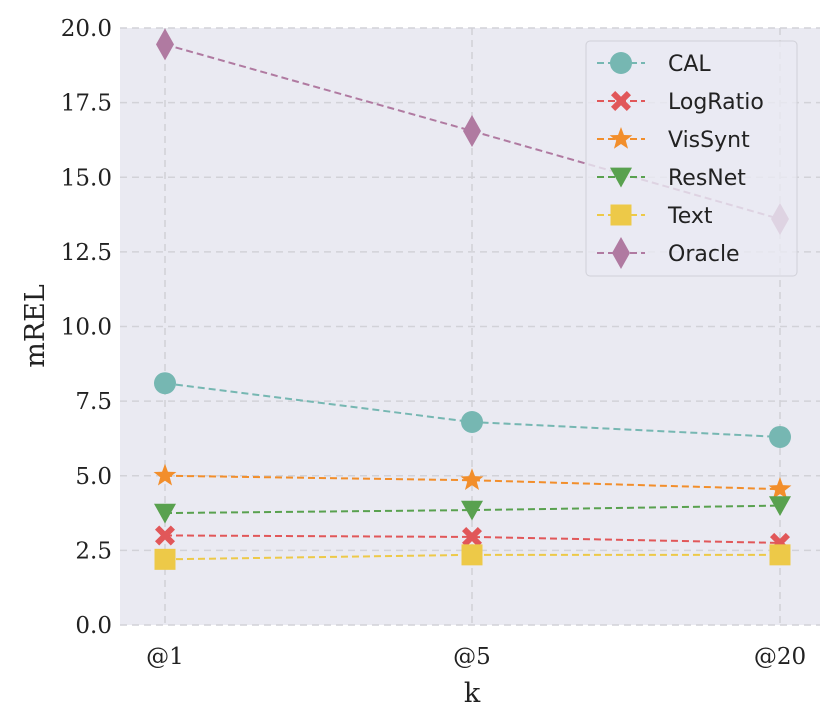 This screenshot has width=830, height=727. I want to click on y-axis-title: mREL, so click(35, 326).